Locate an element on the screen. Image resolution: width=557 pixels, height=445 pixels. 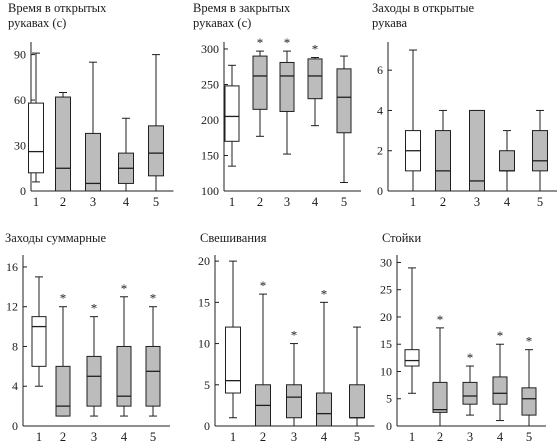
panel-2-y-tick-label-0: 0 is located at coordinates (380, 191).